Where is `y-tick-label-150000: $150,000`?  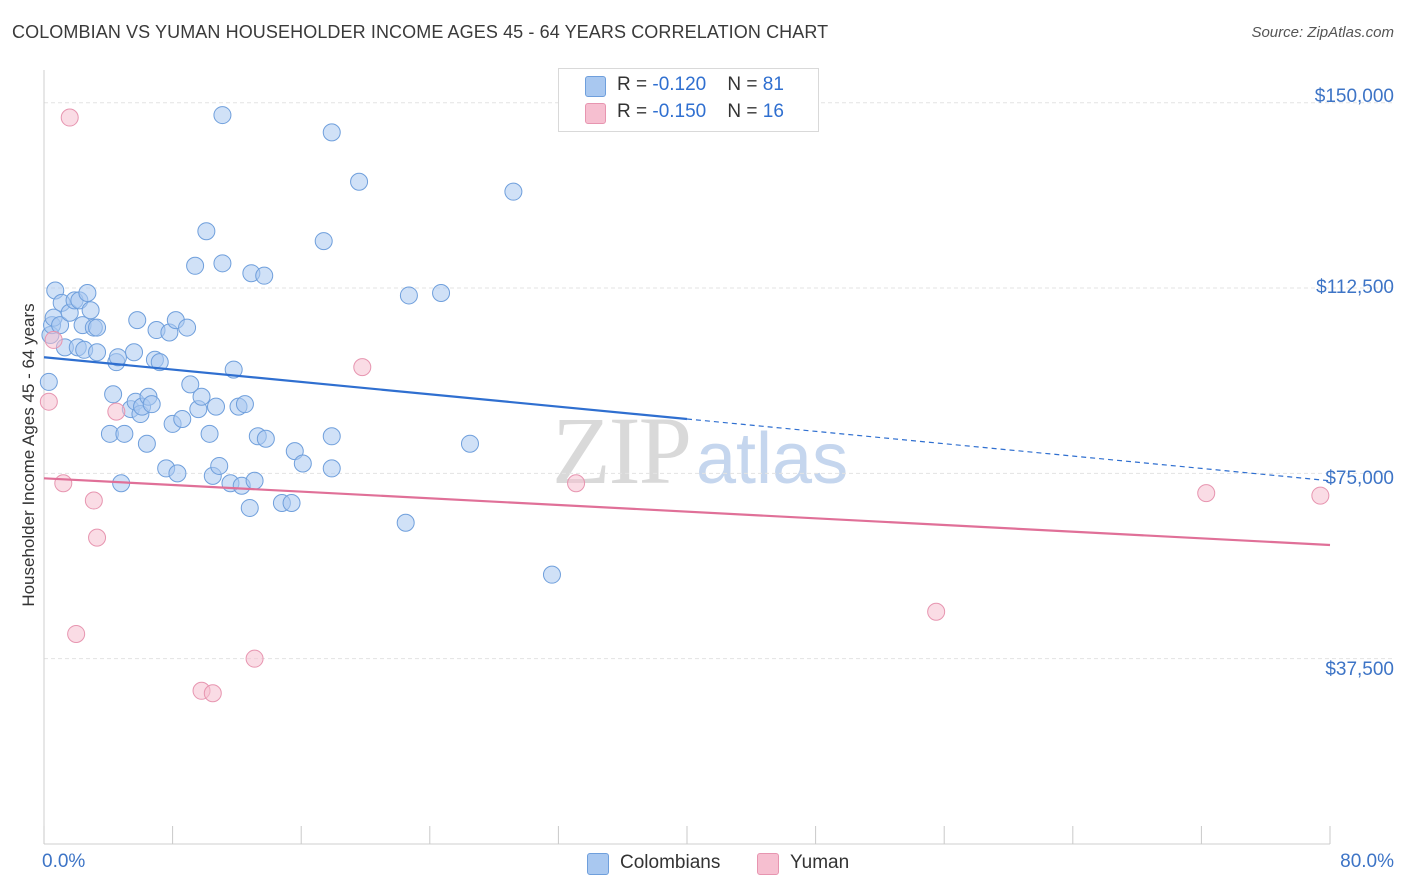 y-tick-label-150000: $150,000 is located at coordinates (1354, 96).